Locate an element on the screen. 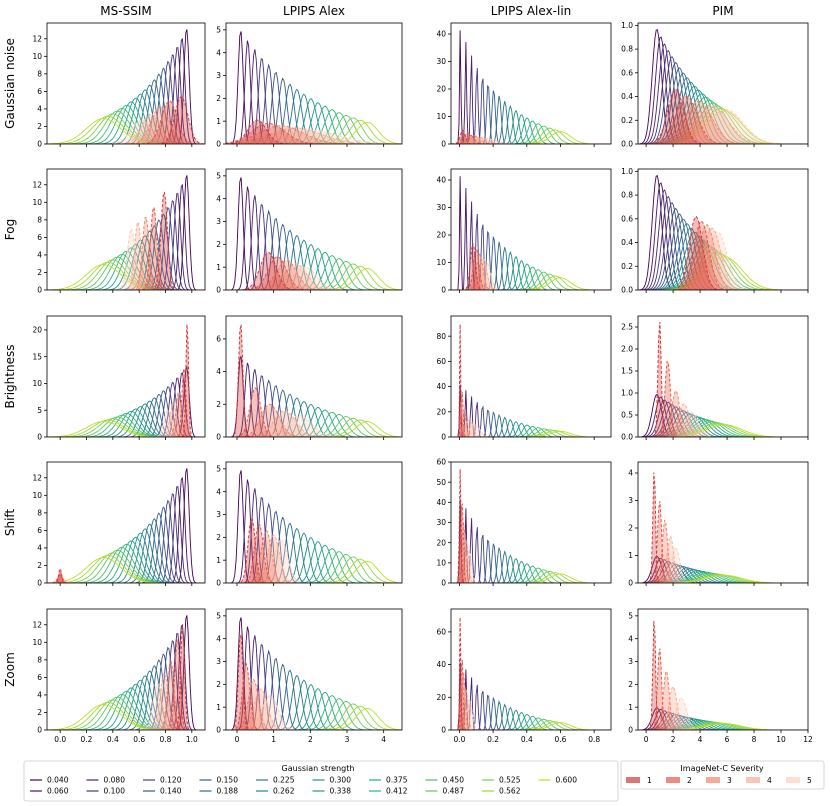 This screenshot has width=830, height=806. gaussian-curve-0.225 is located at coordinates (723, 110).